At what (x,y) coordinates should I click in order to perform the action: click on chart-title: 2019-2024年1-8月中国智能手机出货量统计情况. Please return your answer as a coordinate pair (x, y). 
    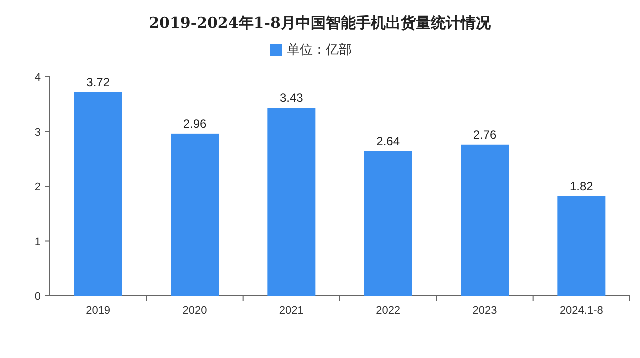
    Looking at the image, I should click on (320, 23).